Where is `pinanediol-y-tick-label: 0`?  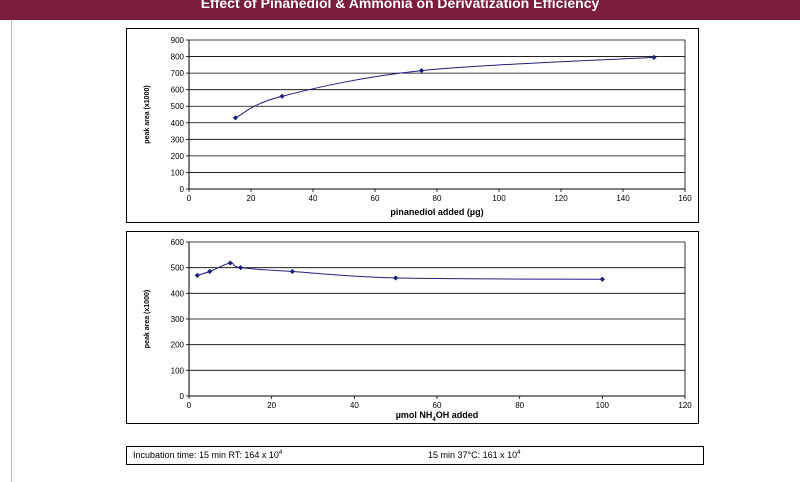
pinanediol-y-tick-label: 0 is located at coordinates (182, 189).